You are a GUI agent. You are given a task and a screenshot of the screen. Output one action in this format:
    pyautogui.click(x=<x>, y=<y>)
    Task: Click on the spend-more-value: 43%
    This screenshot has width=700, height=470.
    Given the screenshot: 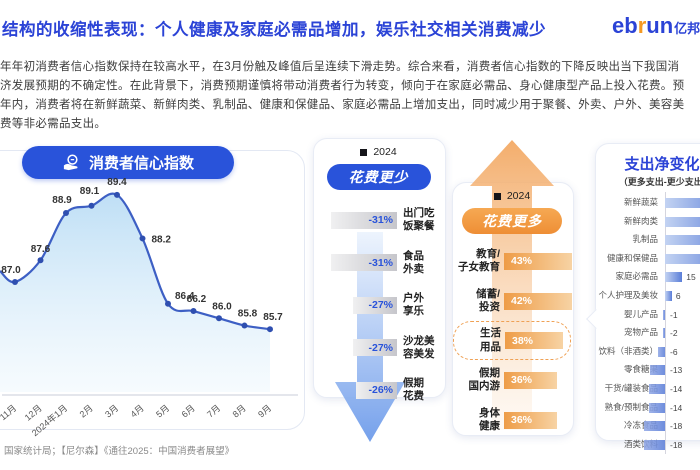 What is the action you would take?
    pyautogui.click(x=522, y=261)
    